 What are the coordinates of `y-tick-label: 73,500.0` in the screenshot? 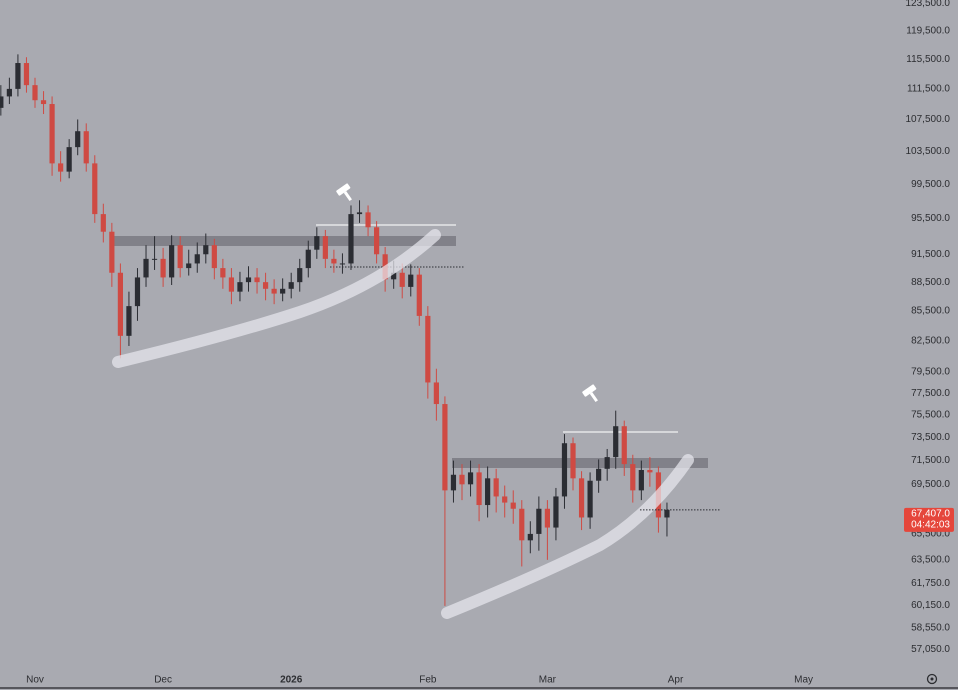 It's located at (930, 437).